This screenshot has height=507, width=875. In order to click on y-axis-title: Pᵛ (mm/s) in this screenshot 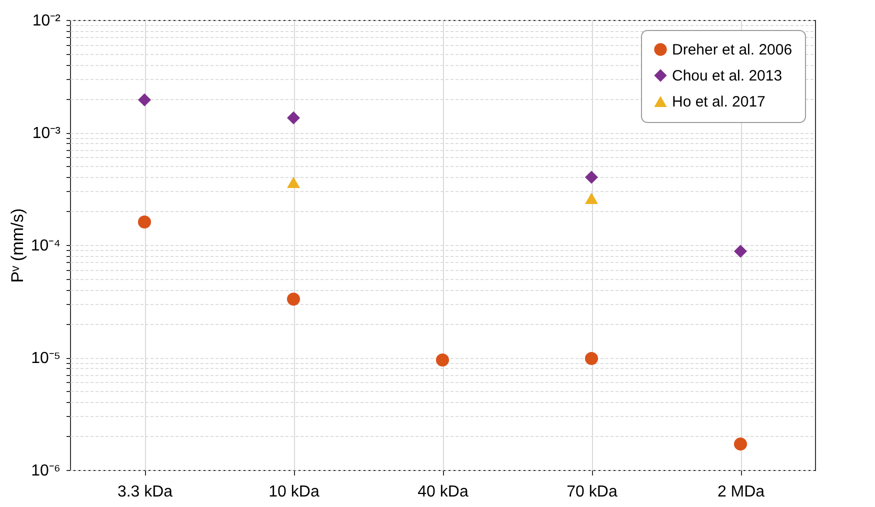, I will do `click(17, 245)`.